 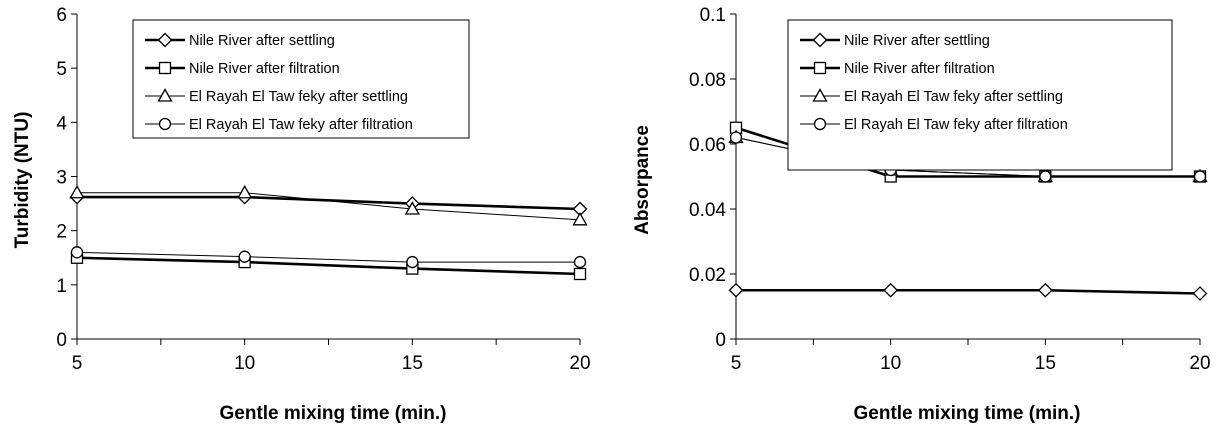 What do you see at coordinates (707, 80) in the screenshot?
I see `y-tick-label: 0.08` at bounding box center [707, 80].